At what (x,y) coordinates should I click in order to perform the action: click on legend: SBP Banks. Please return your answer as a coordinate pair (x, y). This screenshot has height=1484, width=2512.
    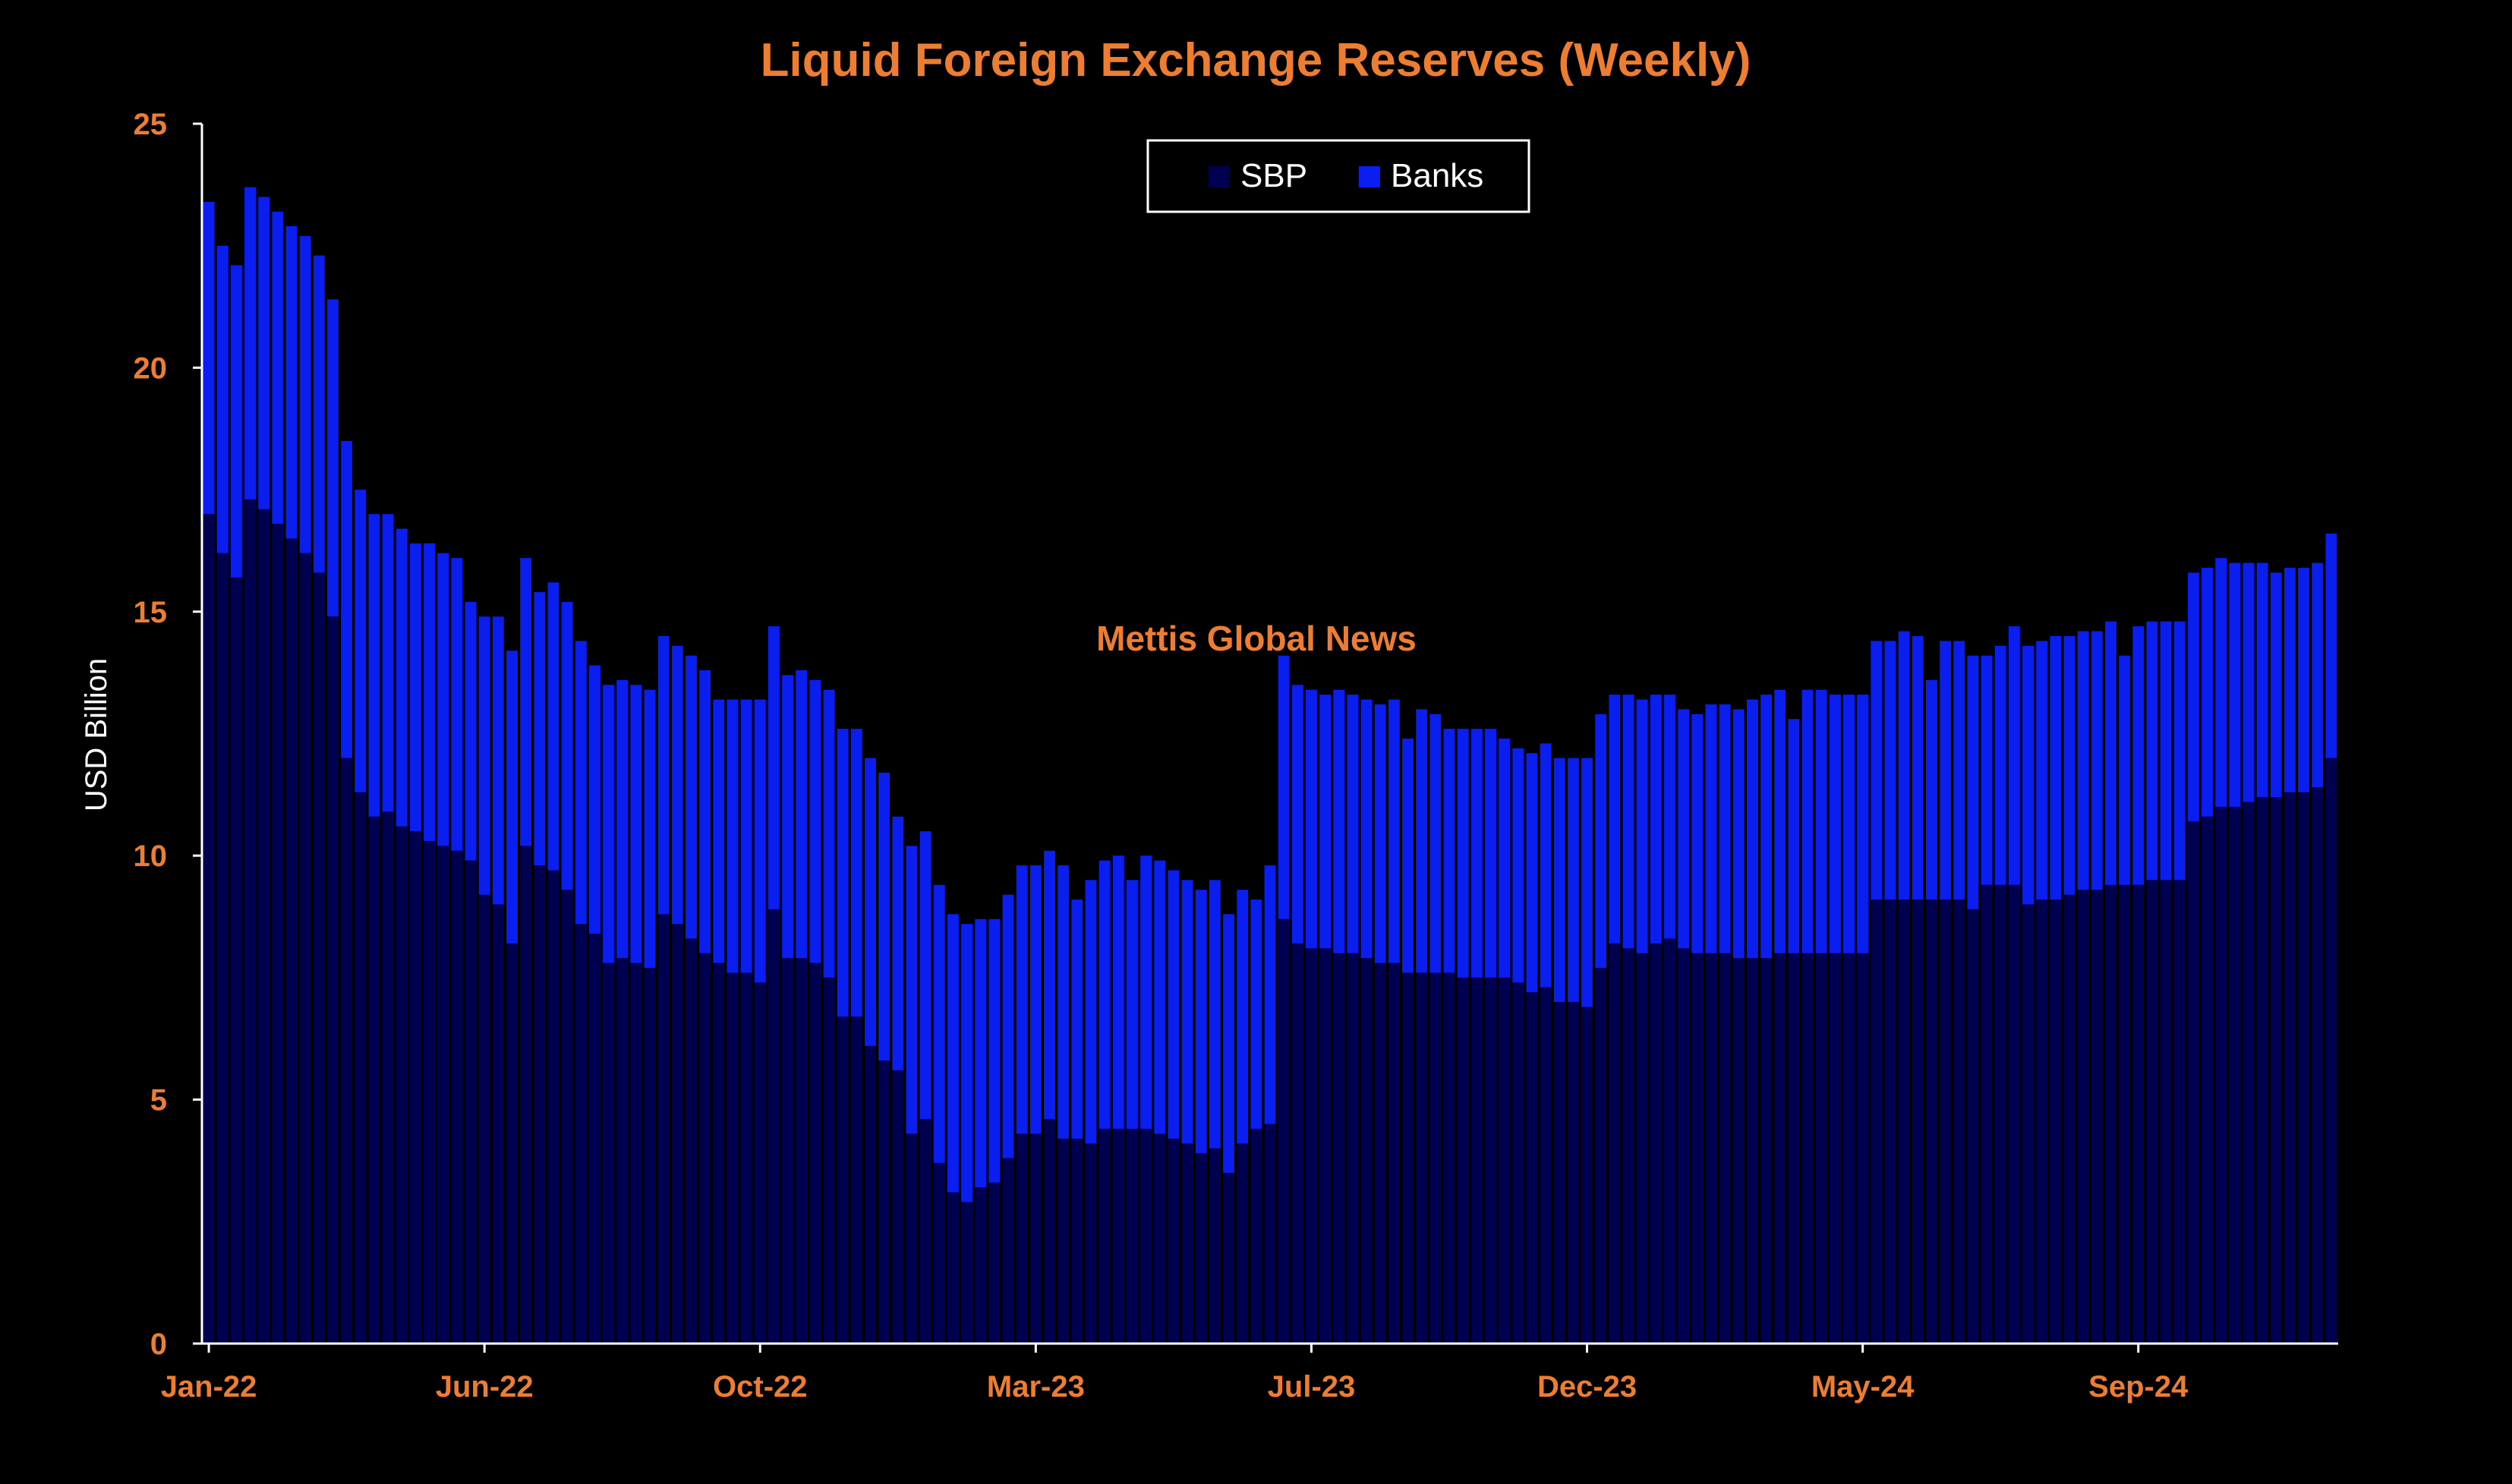
    Looking at the image, I should click on (1338, 176).